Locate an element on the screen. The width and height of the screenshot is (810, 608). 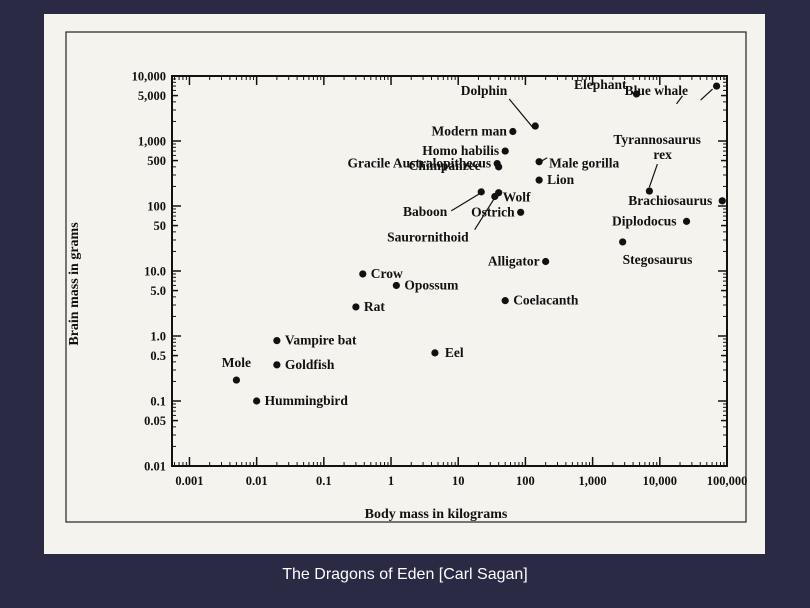
point-elephant is located at coordinates (636, 94).